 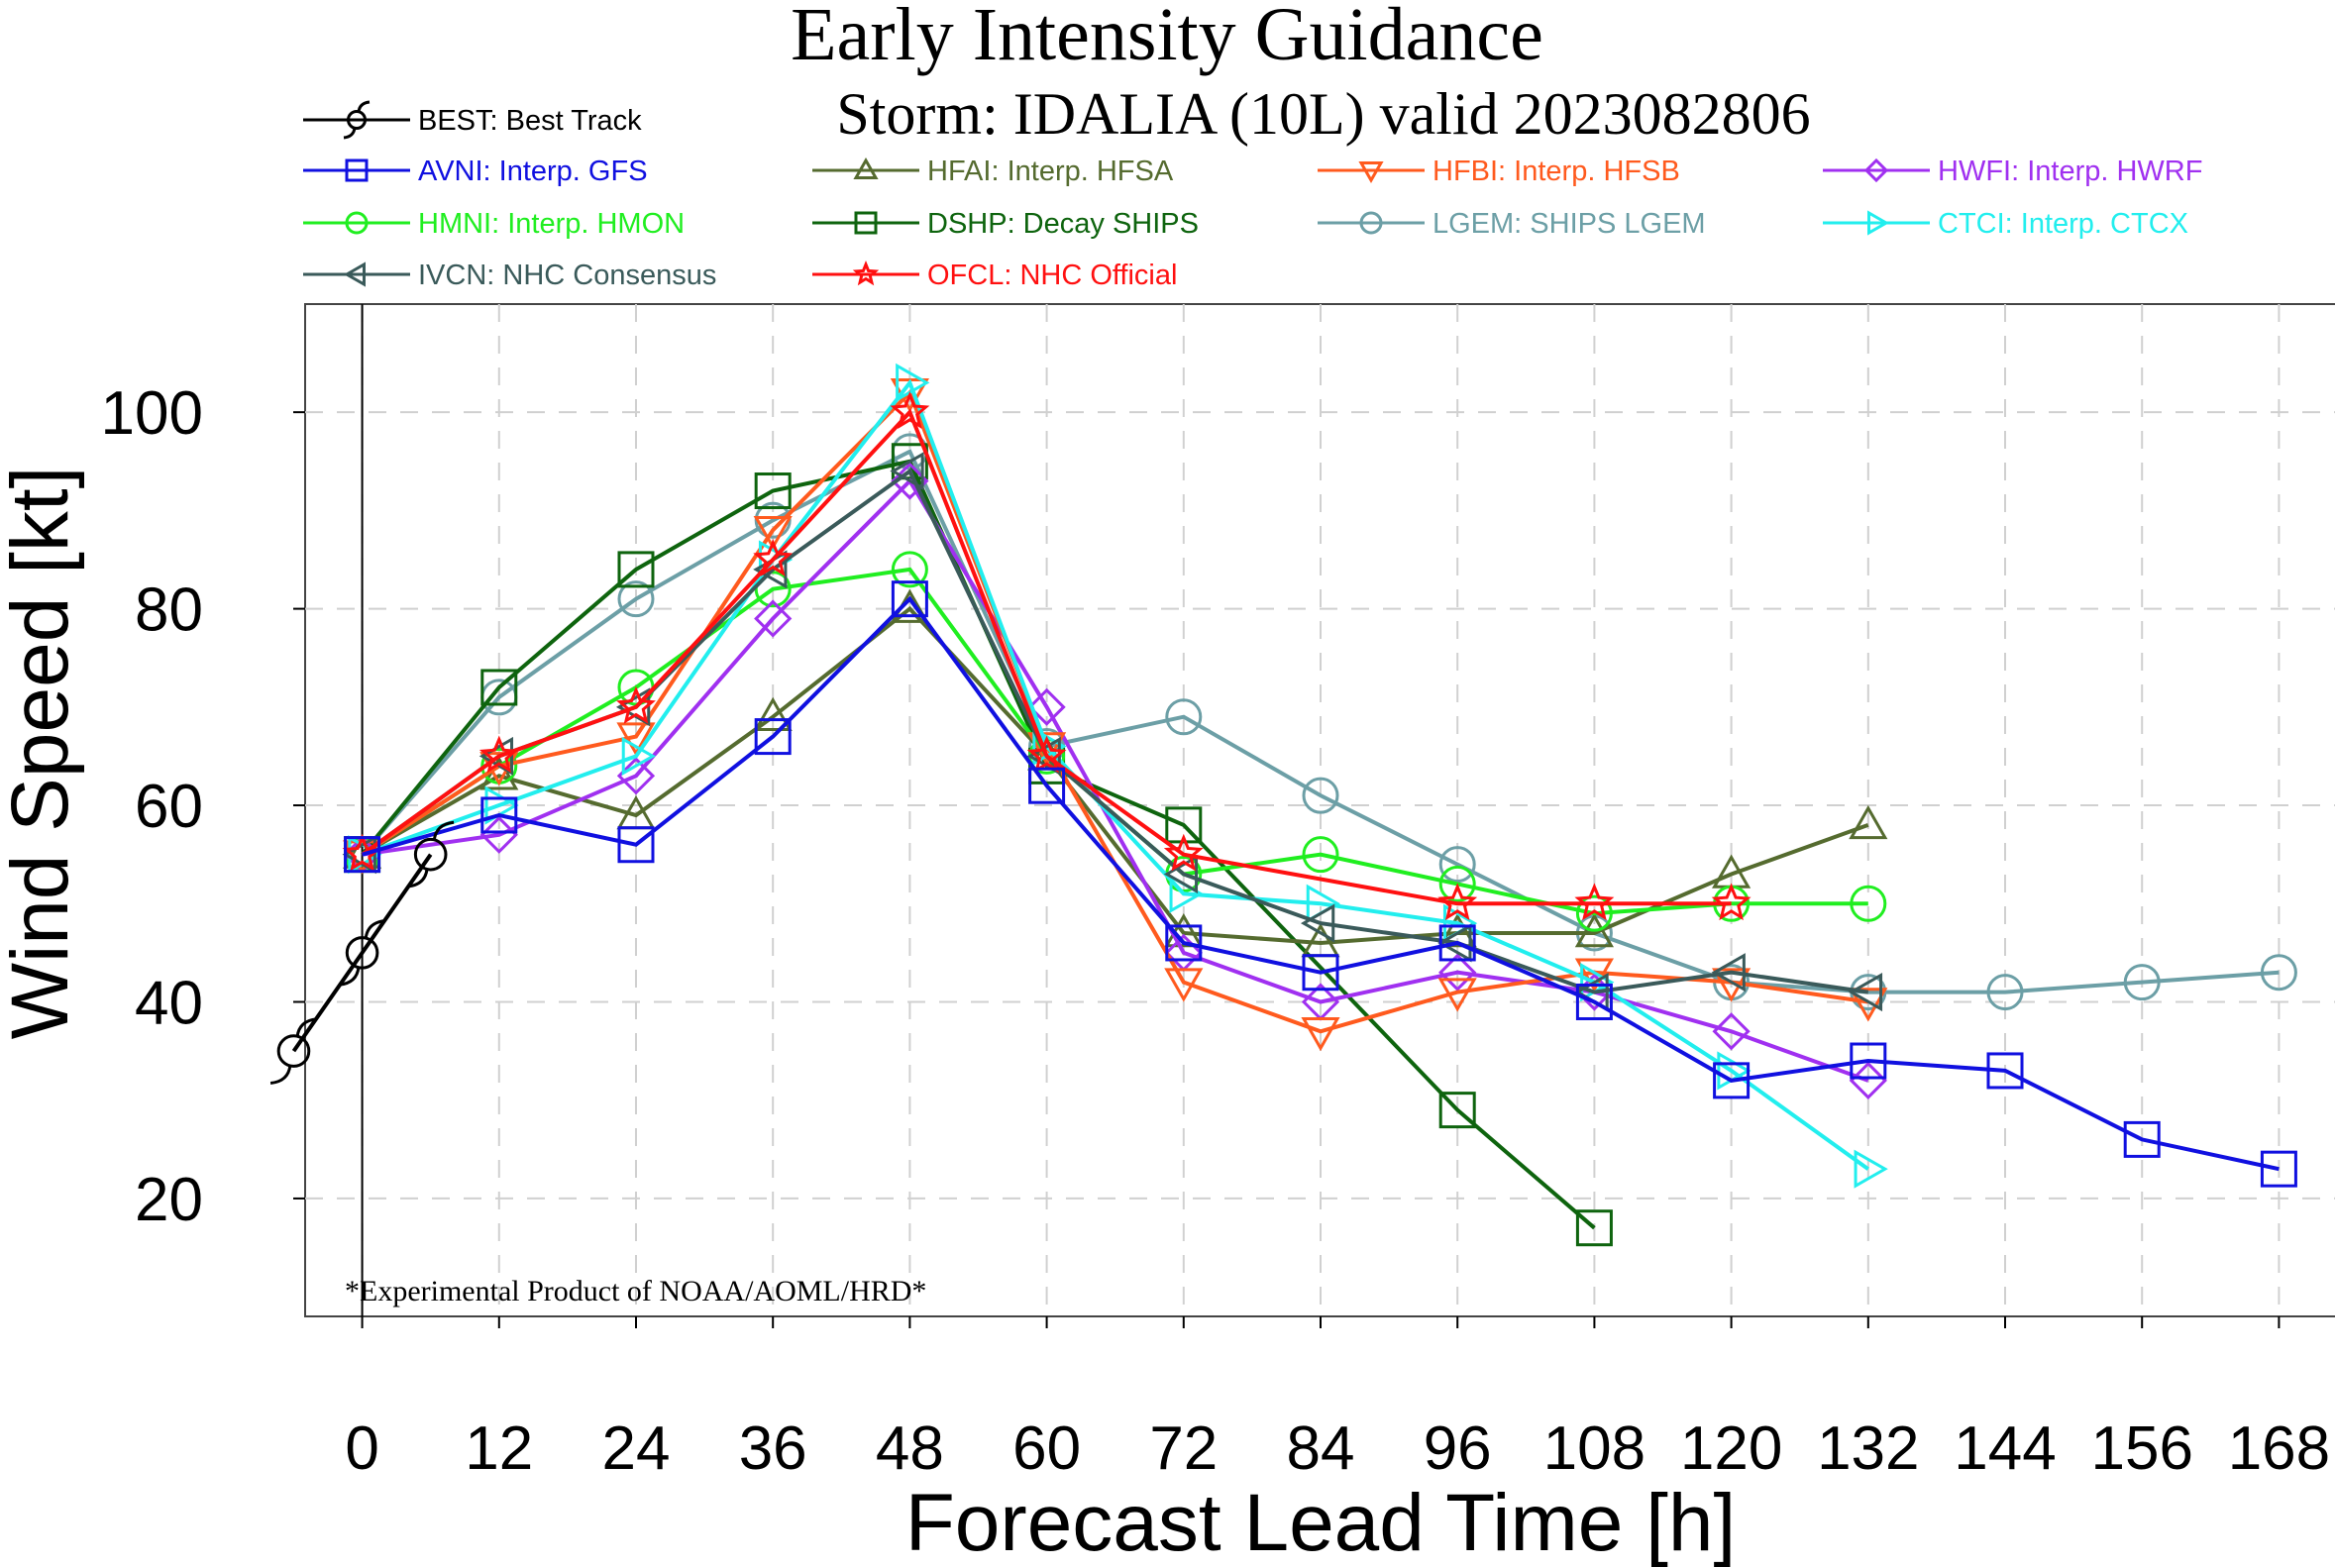 What do you see at coordinates (637, 1448) in the screenshot?
I see `x-tick-label: 24` at bounding box center [637, 1448].